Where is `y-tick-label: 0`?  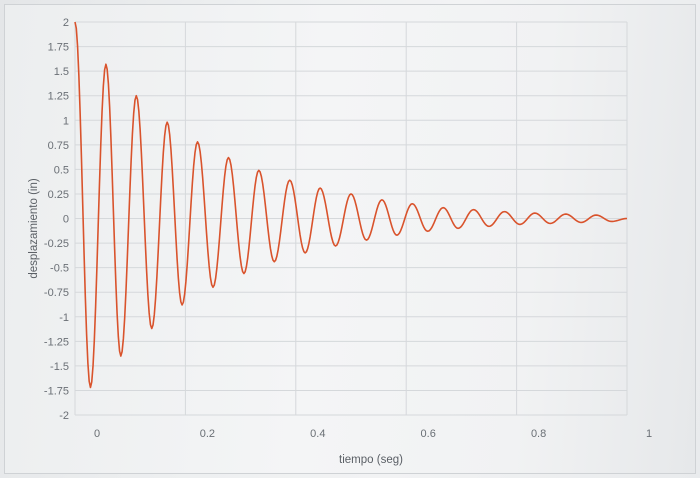
y-tick-label: 0 is located at coordinates (66, 220).